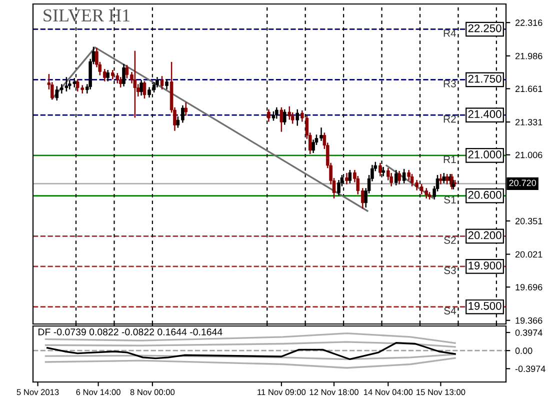 This screenshot has height=400, width=550. Describe the element at coordinates (529, 287) in the screenshot. I see `y-tick-label: 19.696` at that location.